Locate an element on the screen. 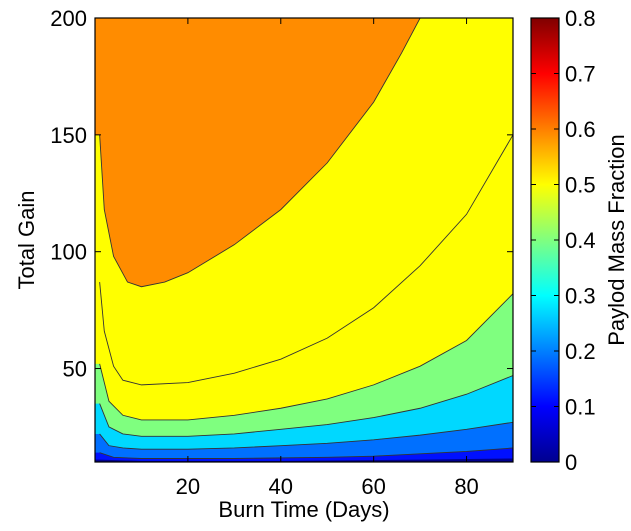 The width and height of the screenshot is (631, 531). x-tick-label: 40 is located at coordinates (281, 486).